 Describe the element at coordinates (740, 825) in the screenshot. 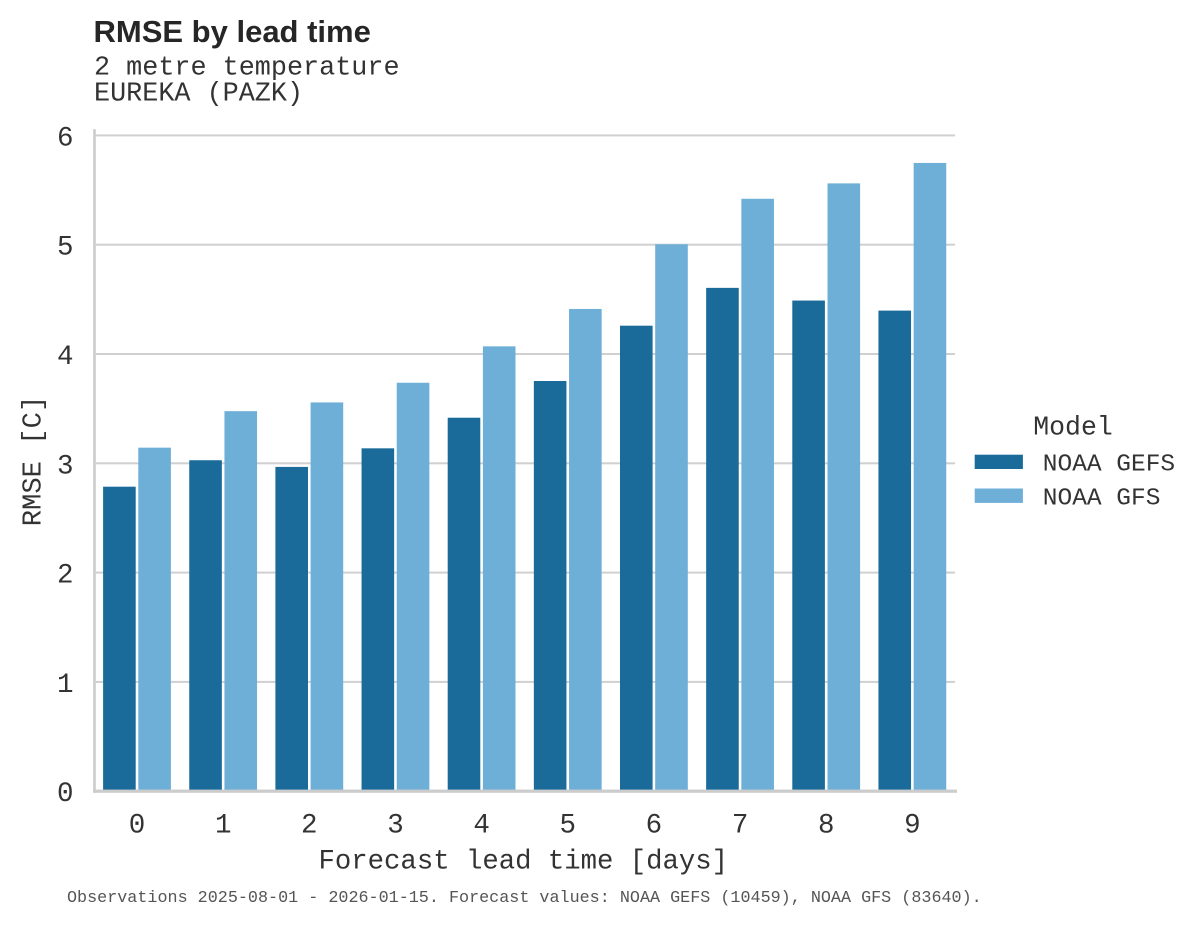

I see `svg-text: 7` at that location.